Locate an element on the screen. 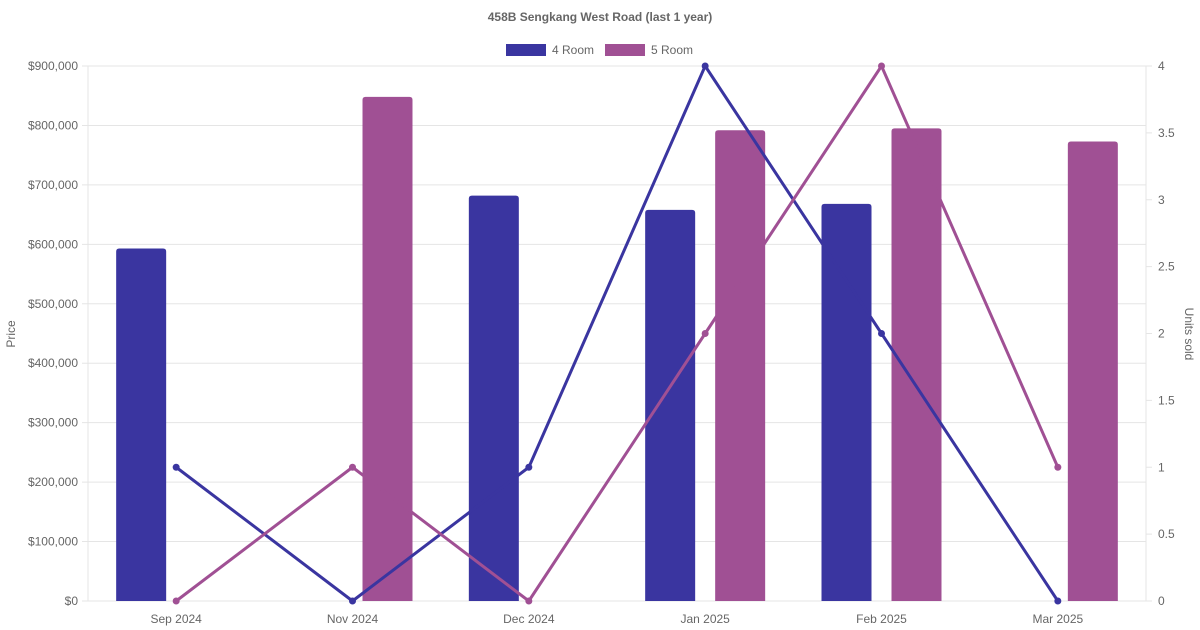  x-tick-label: Mar 2025 is located at coordinates (1057, 619).